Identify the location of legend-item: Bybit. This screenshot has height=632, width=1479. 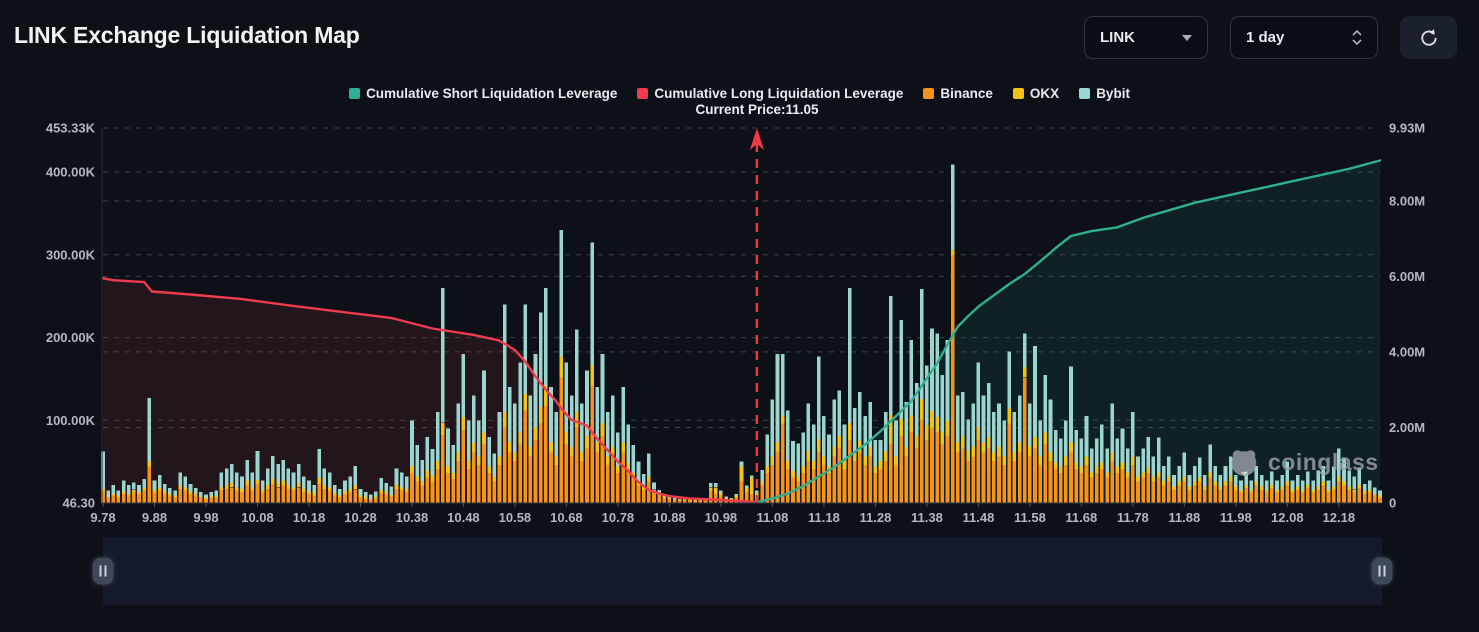
(1104, 93).